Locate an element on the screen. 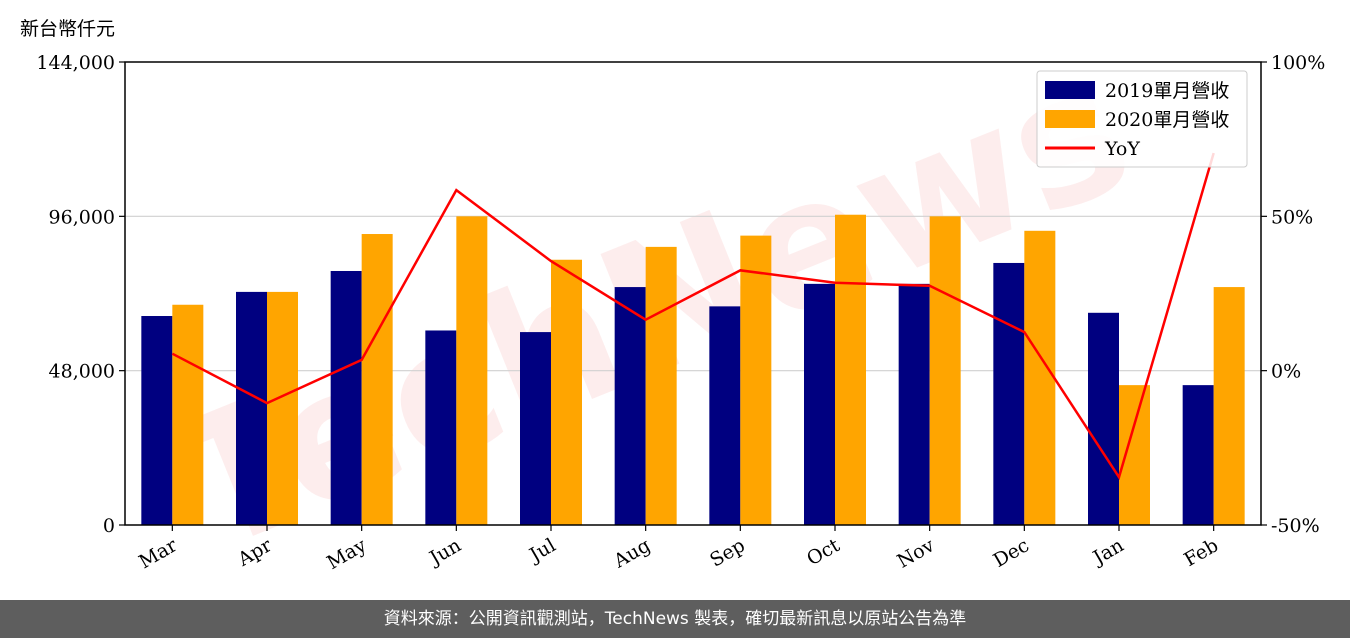  right-tick-label: -50% is located at coordinates (1295, 526).